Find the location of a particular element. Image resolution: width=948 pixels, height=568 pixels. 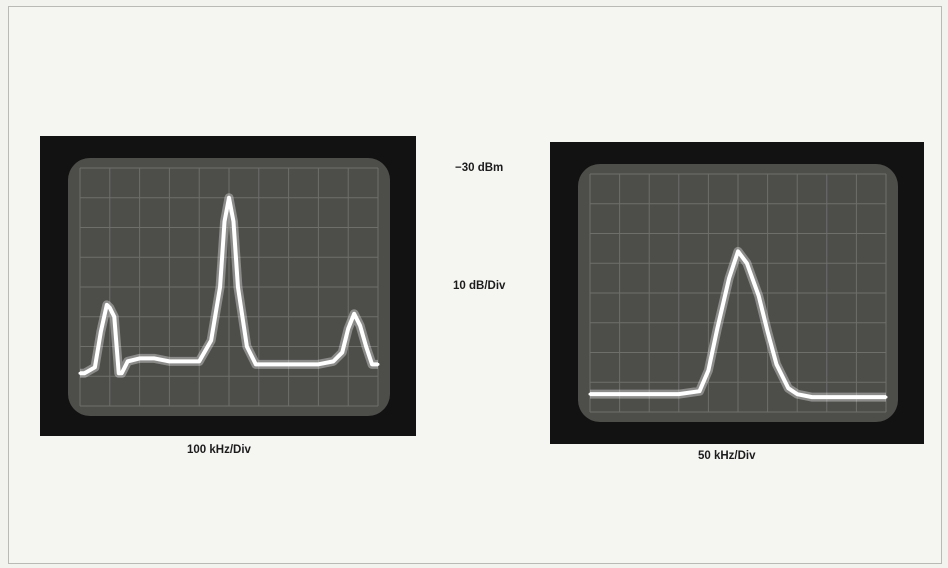

right-horizontal-scale-label: 50 kHz/Div is located at coordinates (727, 456).